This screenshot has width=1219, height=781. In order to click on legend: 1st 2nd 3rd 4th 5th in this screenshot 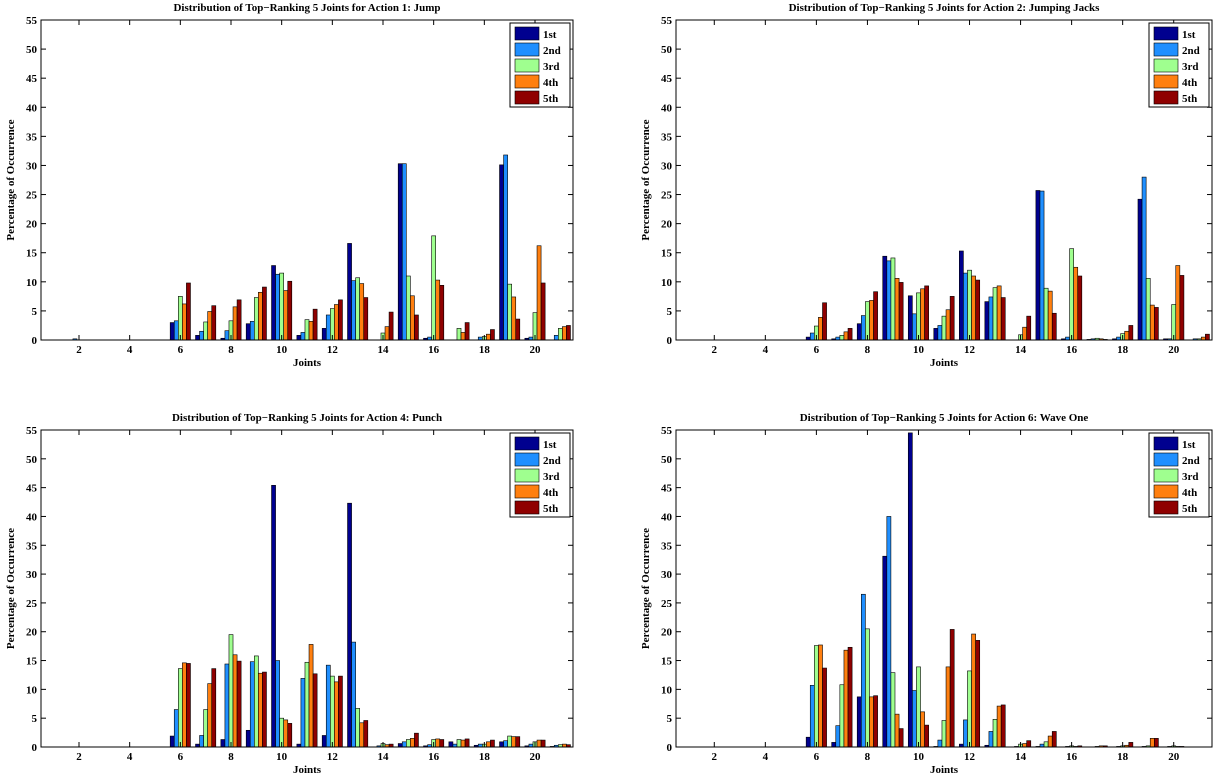, I will do `click(540, 65)`.